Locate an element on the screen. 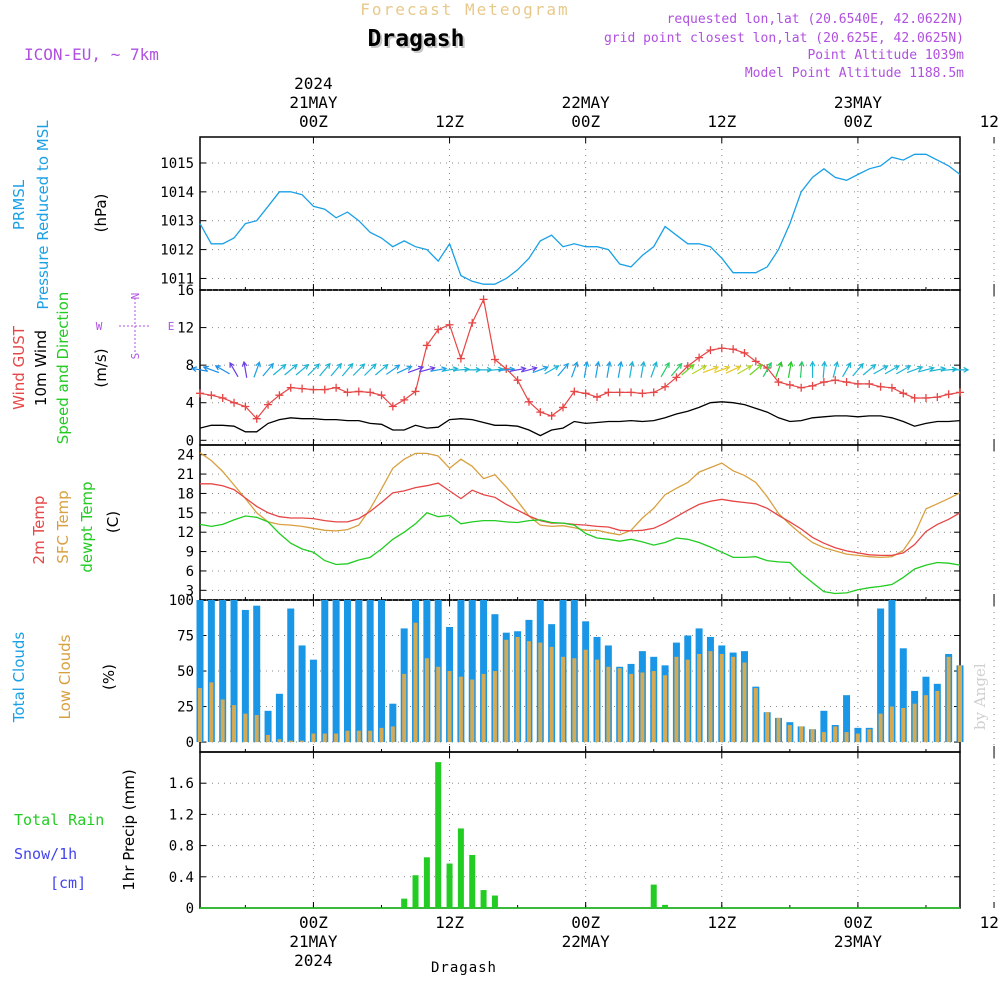  pressure-frame is located at coordinates (580, 213).